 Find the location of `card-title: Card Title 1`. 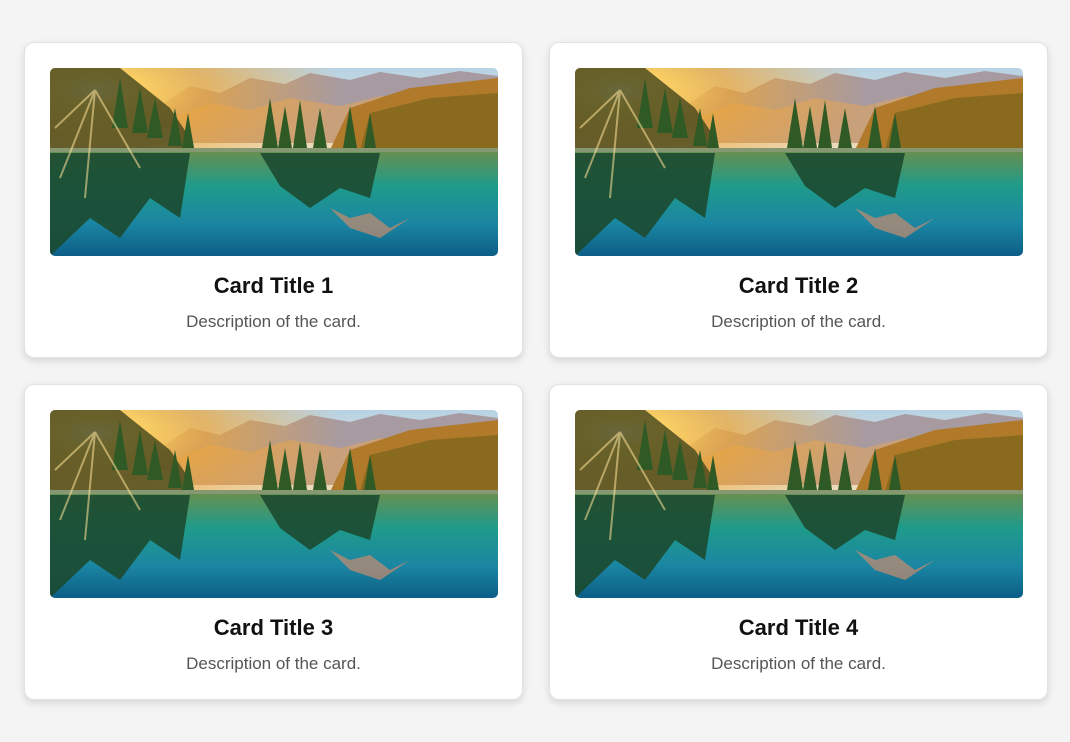

card-title: Card Title 1 is located at coordinates (273, 285).